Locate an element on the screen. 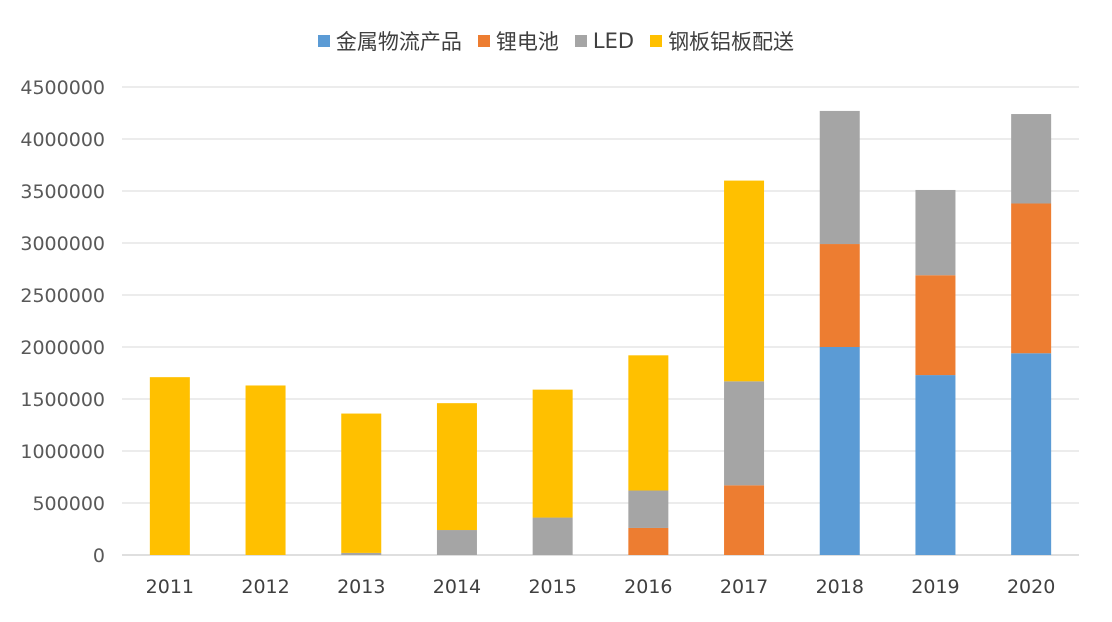  x-tick-label: 2019 is located at coordinates (935, 587).